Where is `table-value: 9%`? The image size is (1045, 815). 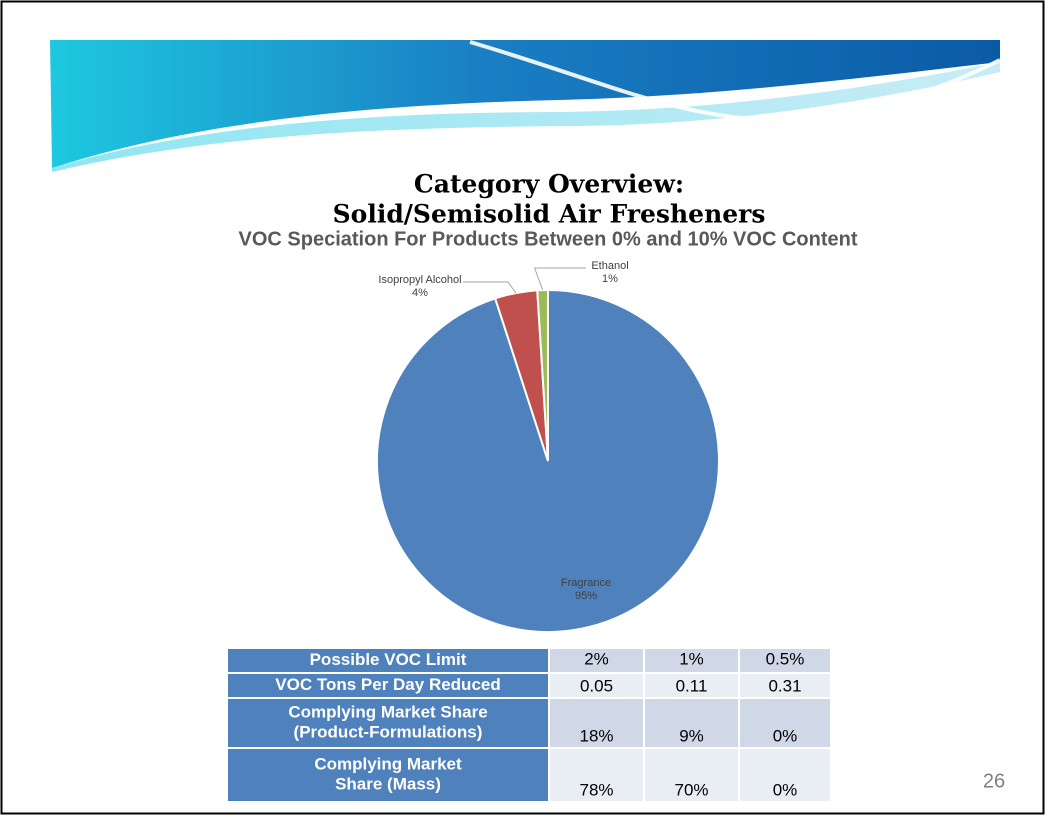
table-value: 9% is located at coordinates (691, 735).